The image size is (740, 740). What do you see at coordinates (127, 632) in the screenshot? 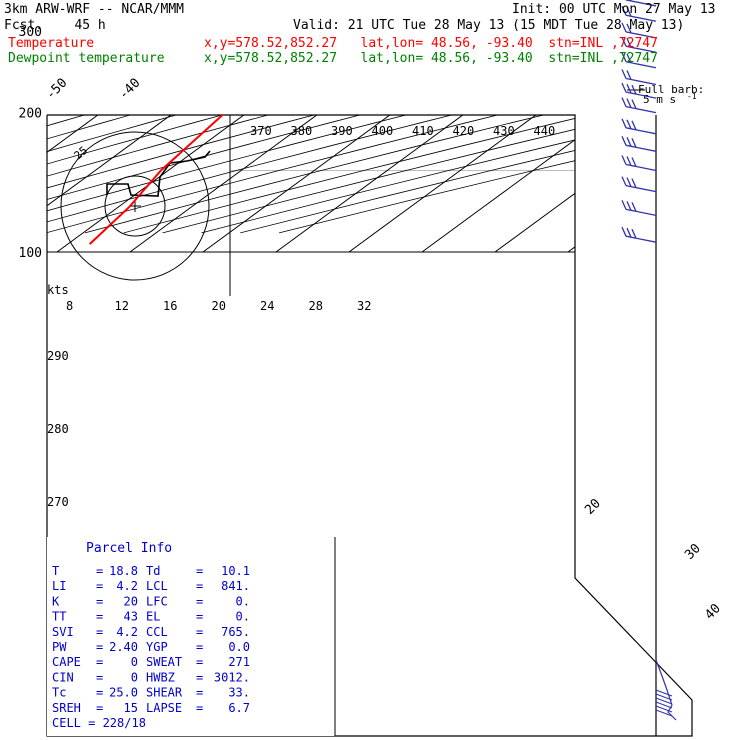
I see `parcel-value: 4.2` at bounding box center [127, 632].